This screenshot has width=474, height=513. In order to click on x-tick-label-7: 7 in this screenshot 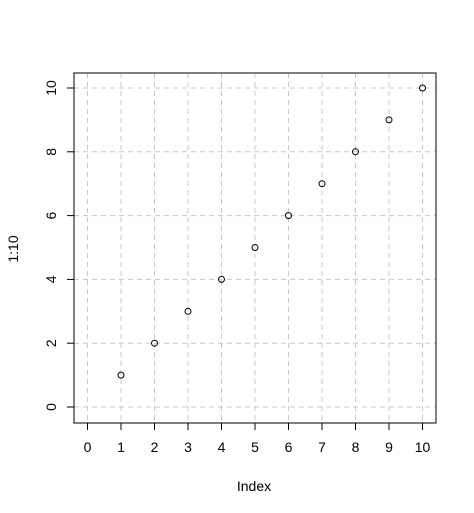, I will do `click(322, 447)`.